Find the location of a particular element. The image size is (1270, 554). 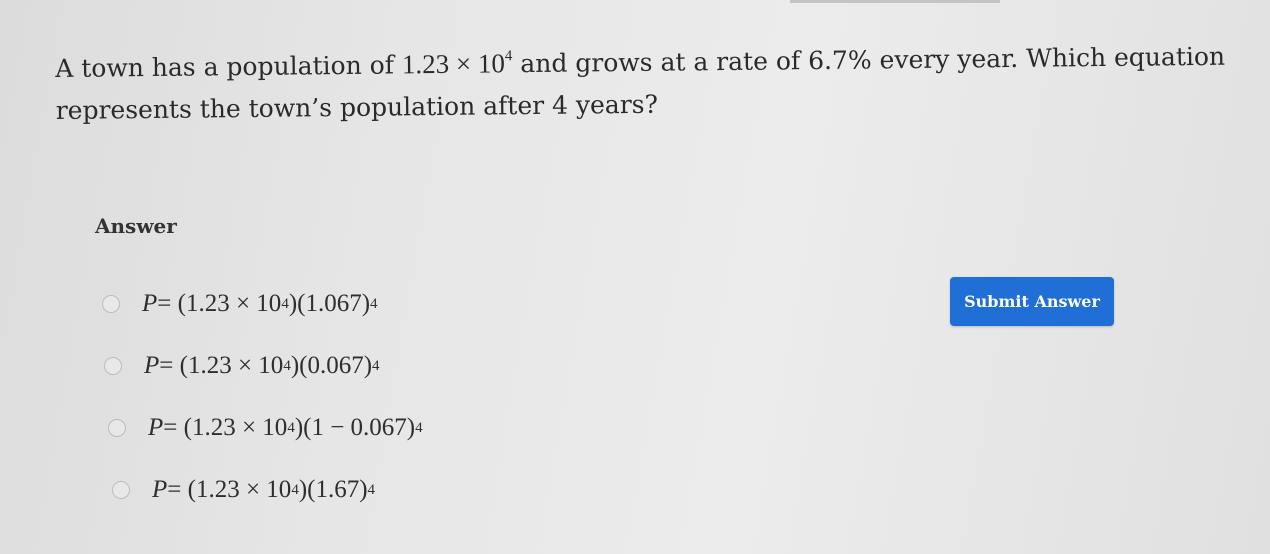

answer-option-4: P = (1.23 × 10 4)(1.67) 4 is located at coordinates (243, 490).